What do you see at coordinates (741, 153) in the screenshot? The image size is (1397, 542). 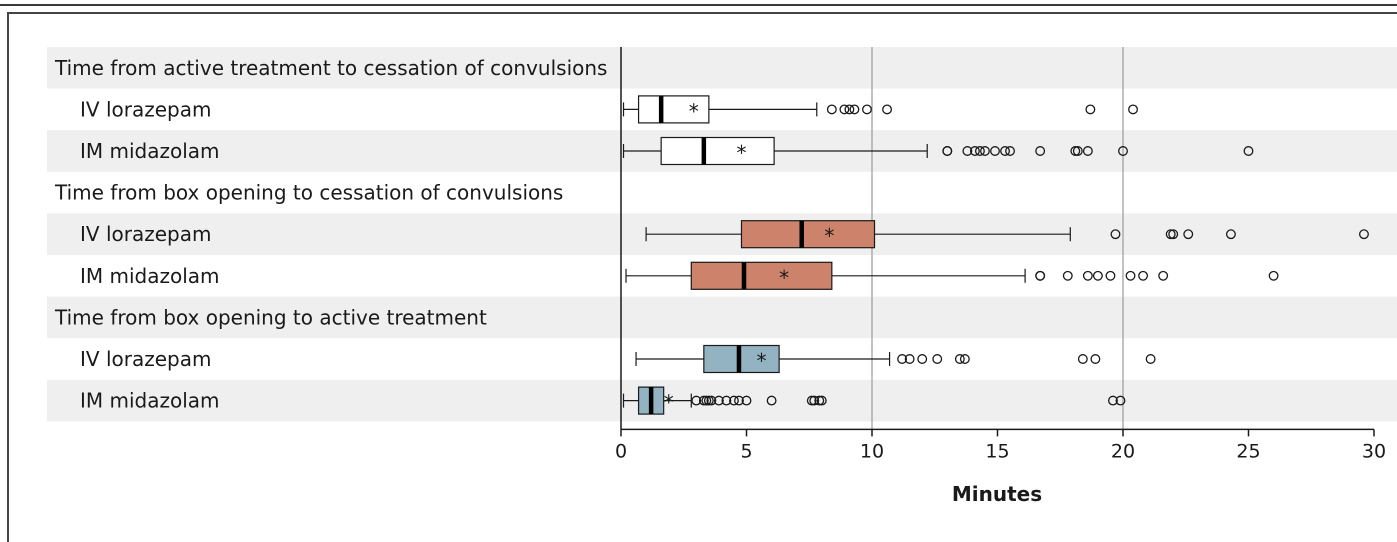 I see `g1-im-midazolam-mean-marker: *` at bounding box center [741, 153].